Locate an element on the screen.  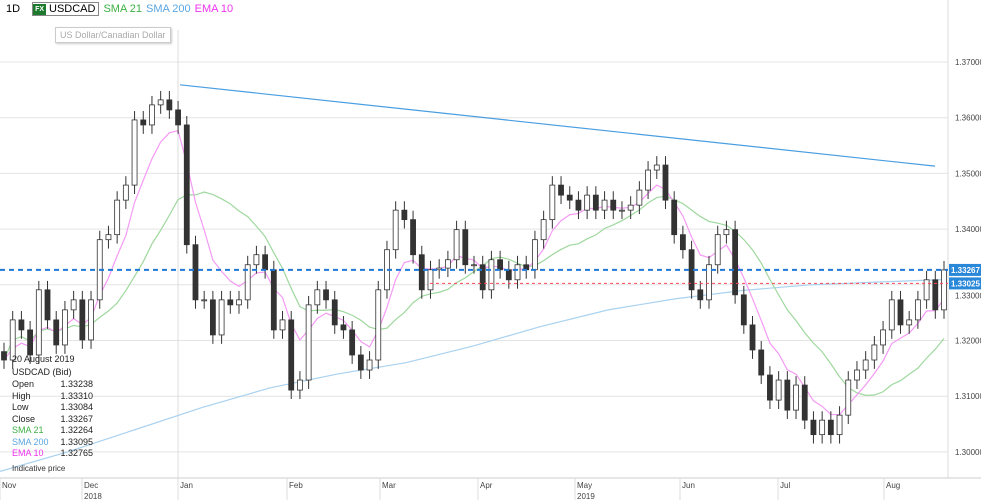
info-date: 20 August 2019 is located at coordinates (43, 359).